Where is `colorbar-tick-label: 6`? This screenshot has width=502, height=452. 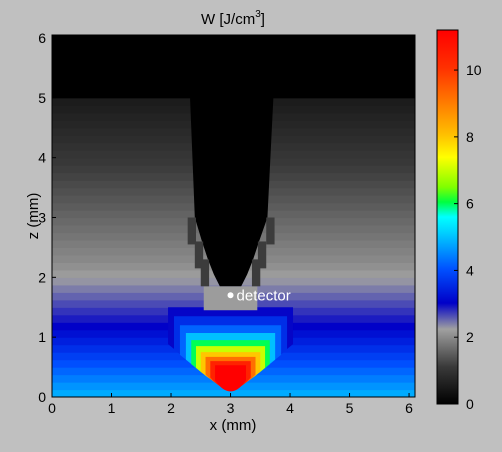 colorbar-tick-label: 6 is located at coordinates (470, 204).